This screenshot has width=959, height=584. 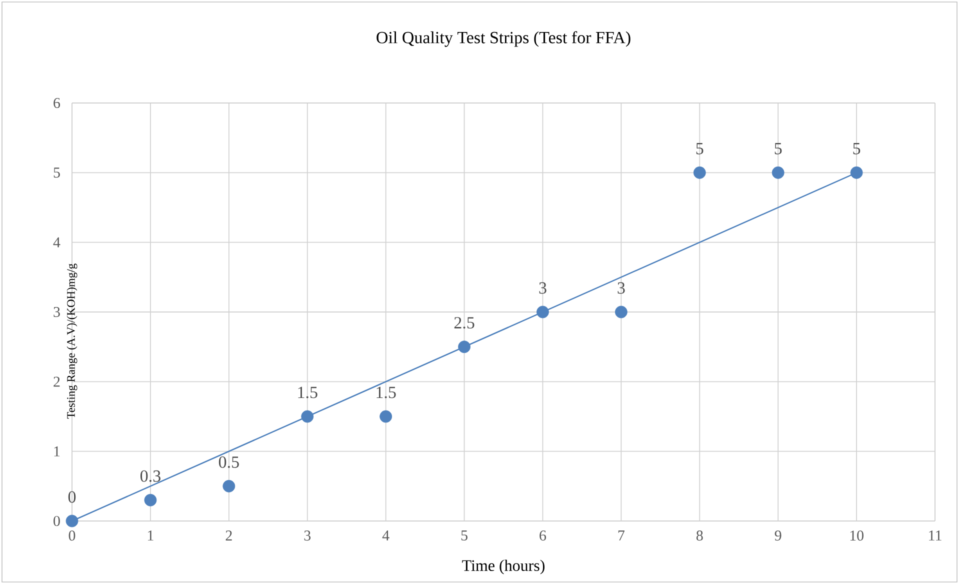 I want to click on data-label: 0.5, so click(x=228, y=462).